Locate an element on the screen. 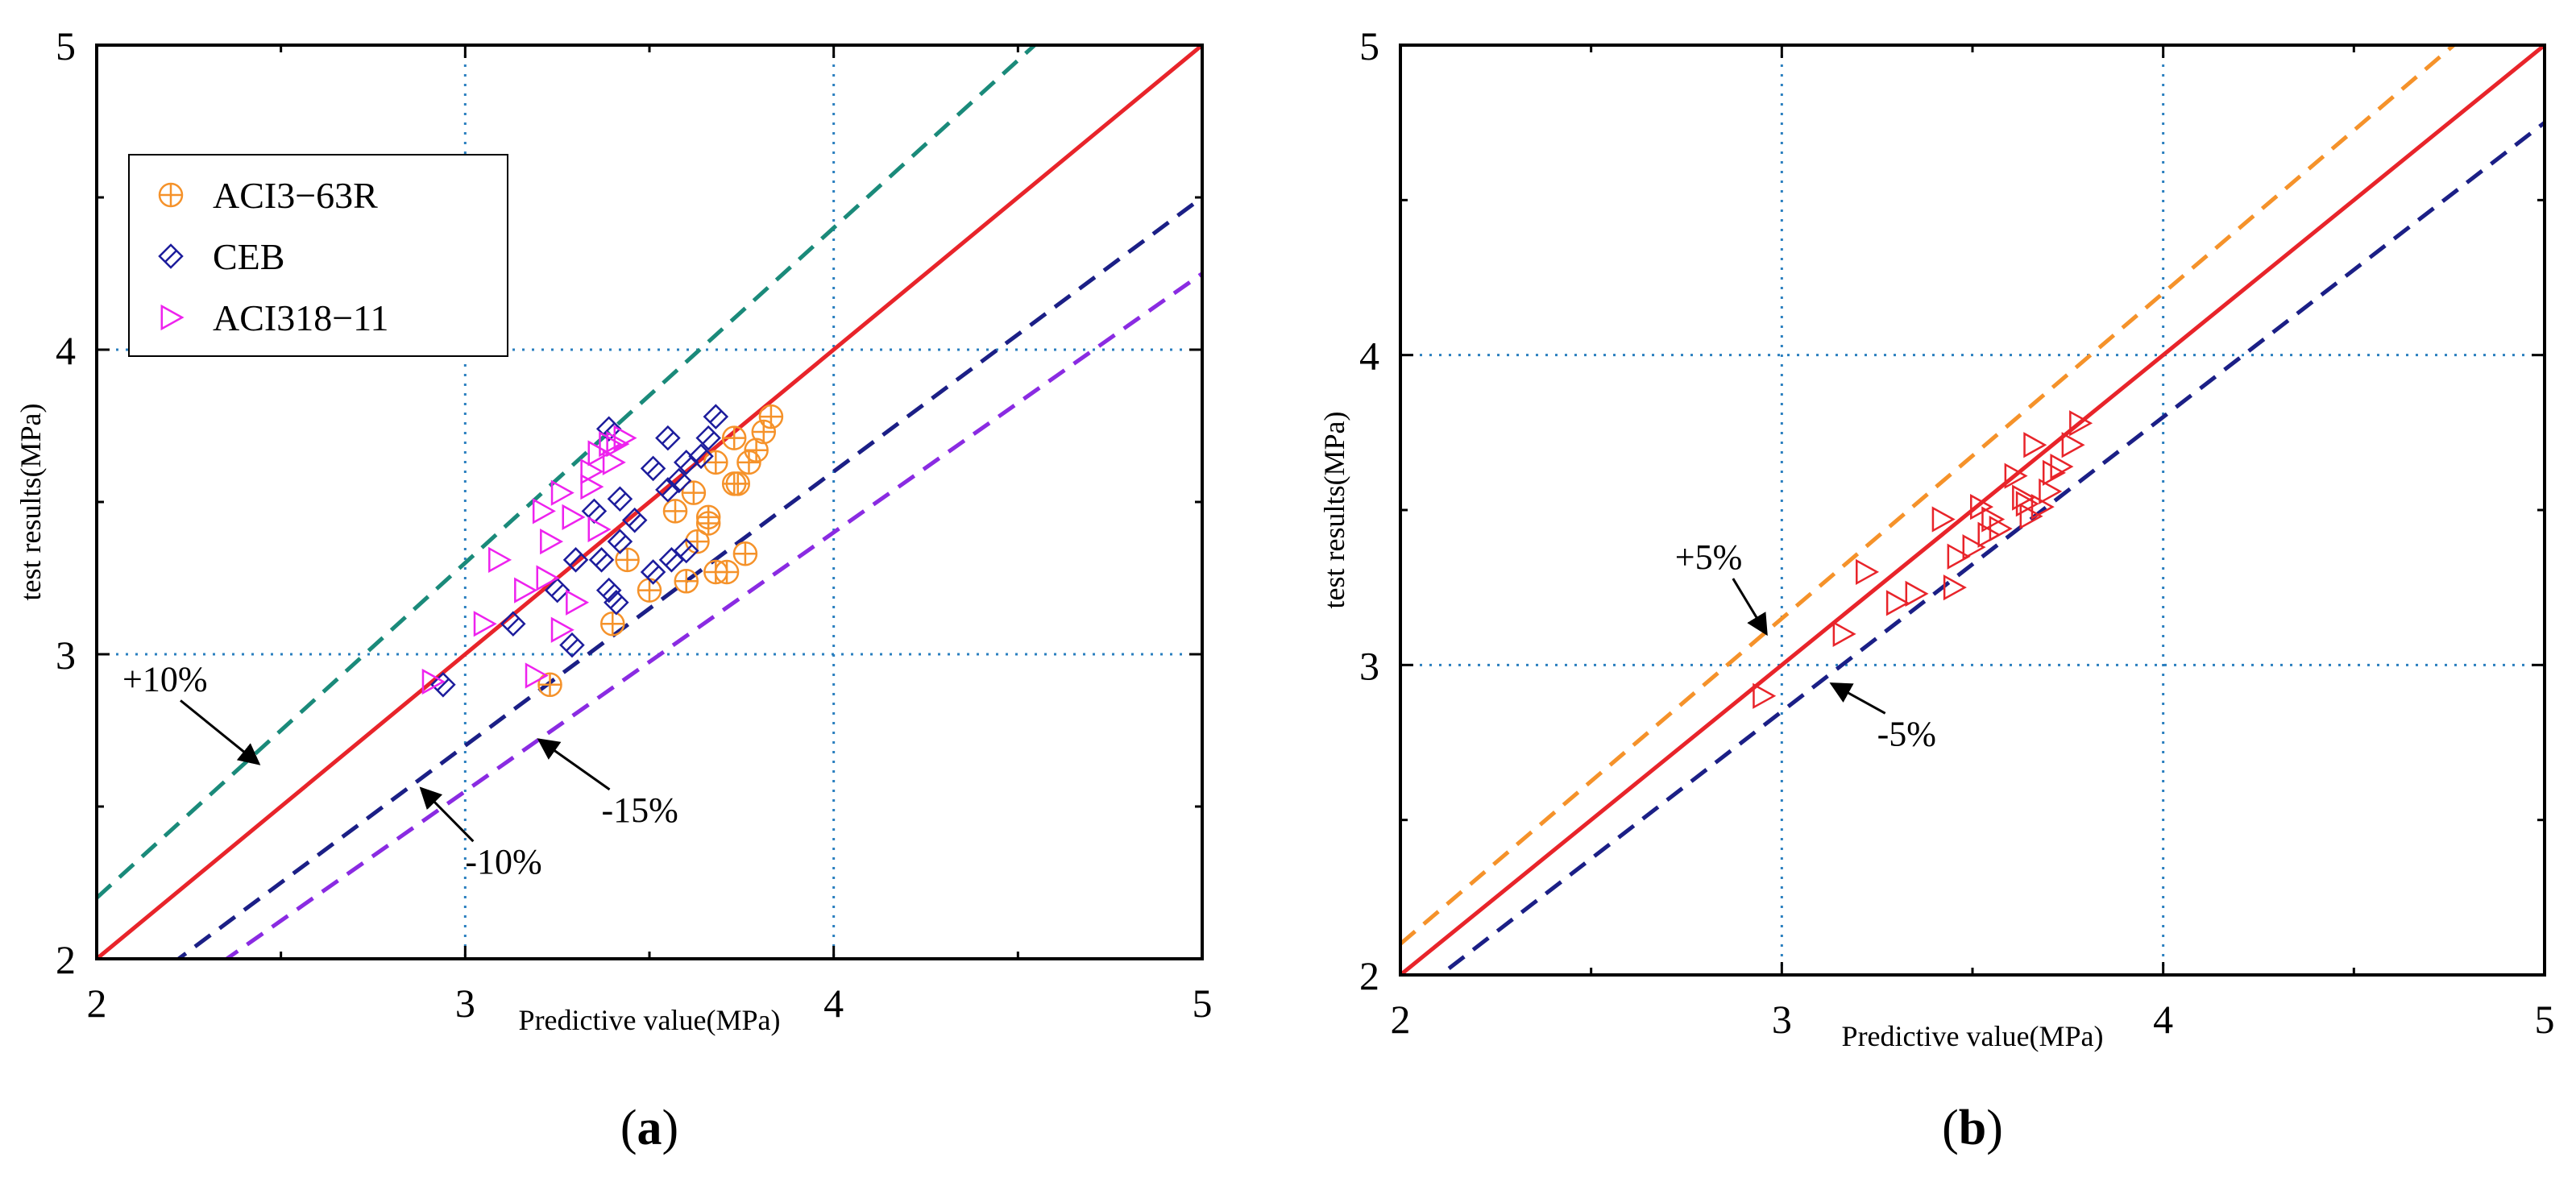 The width and height of the screenshot is (2576, 1182). panel-b-data-points is located at coordinates (1923, 559).